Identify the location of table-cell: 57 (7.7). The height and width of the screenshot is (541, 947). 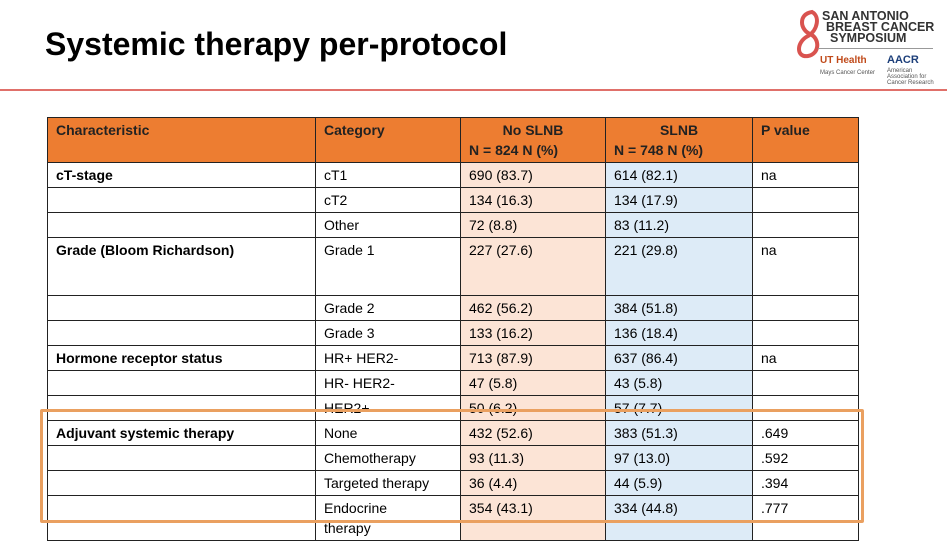
(679, 408).